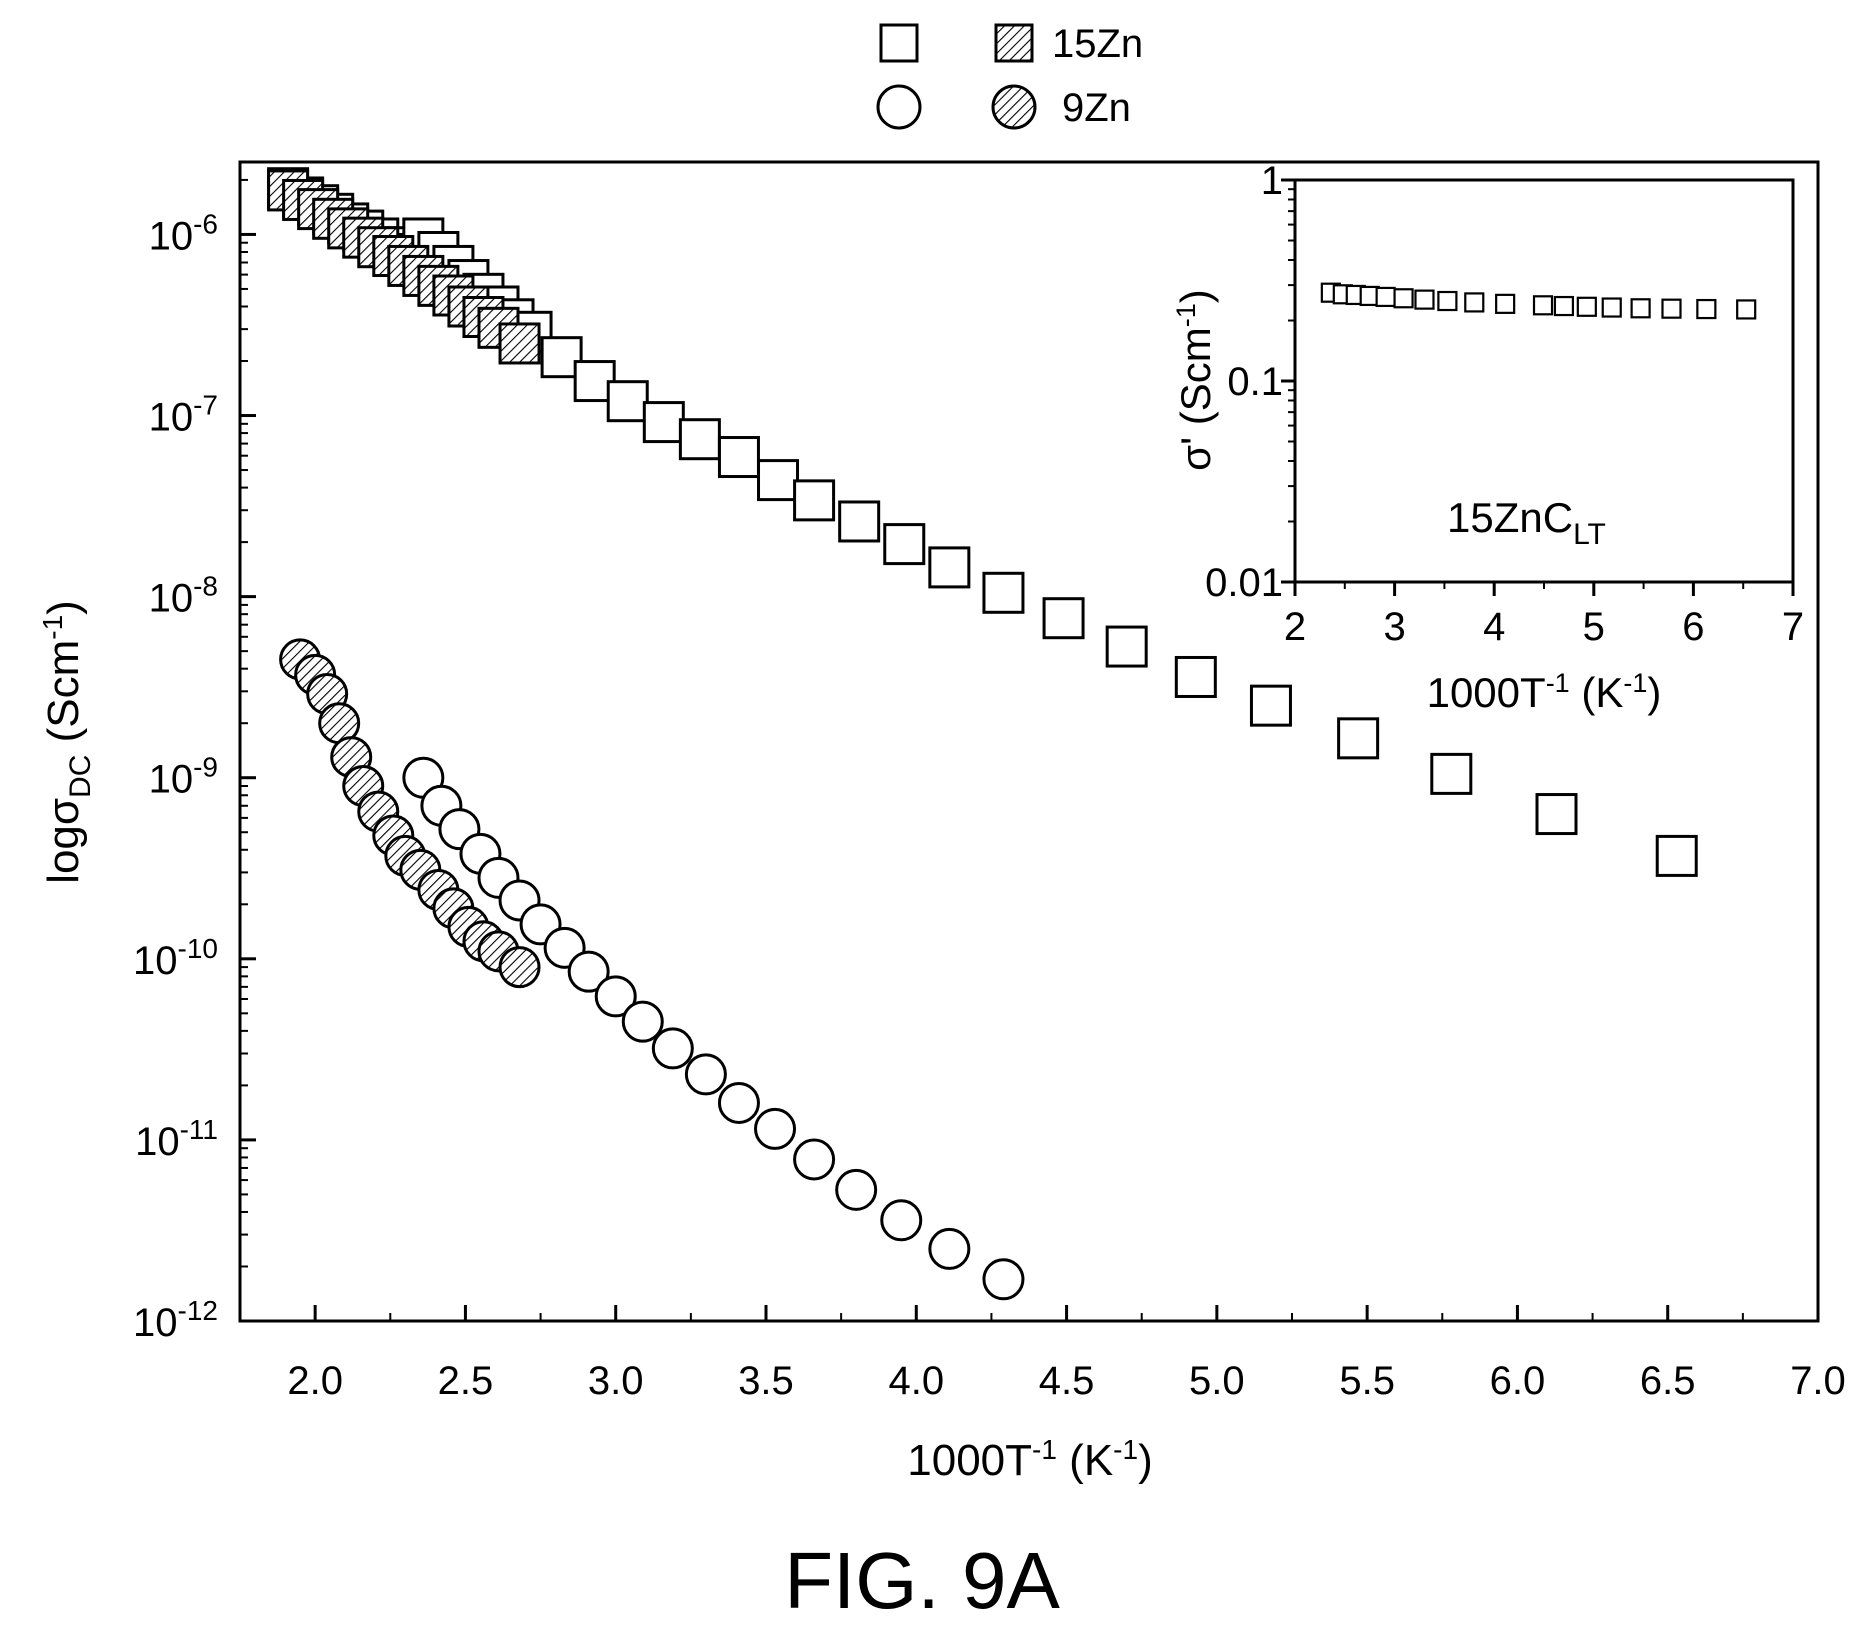 The width and height of the screenshot is (1865, 1637). What do you see at coordinates (1494, 627) in the screenshot?
I see `inset-x-tick-label-2: 4` at bounding box center [1494, 627].